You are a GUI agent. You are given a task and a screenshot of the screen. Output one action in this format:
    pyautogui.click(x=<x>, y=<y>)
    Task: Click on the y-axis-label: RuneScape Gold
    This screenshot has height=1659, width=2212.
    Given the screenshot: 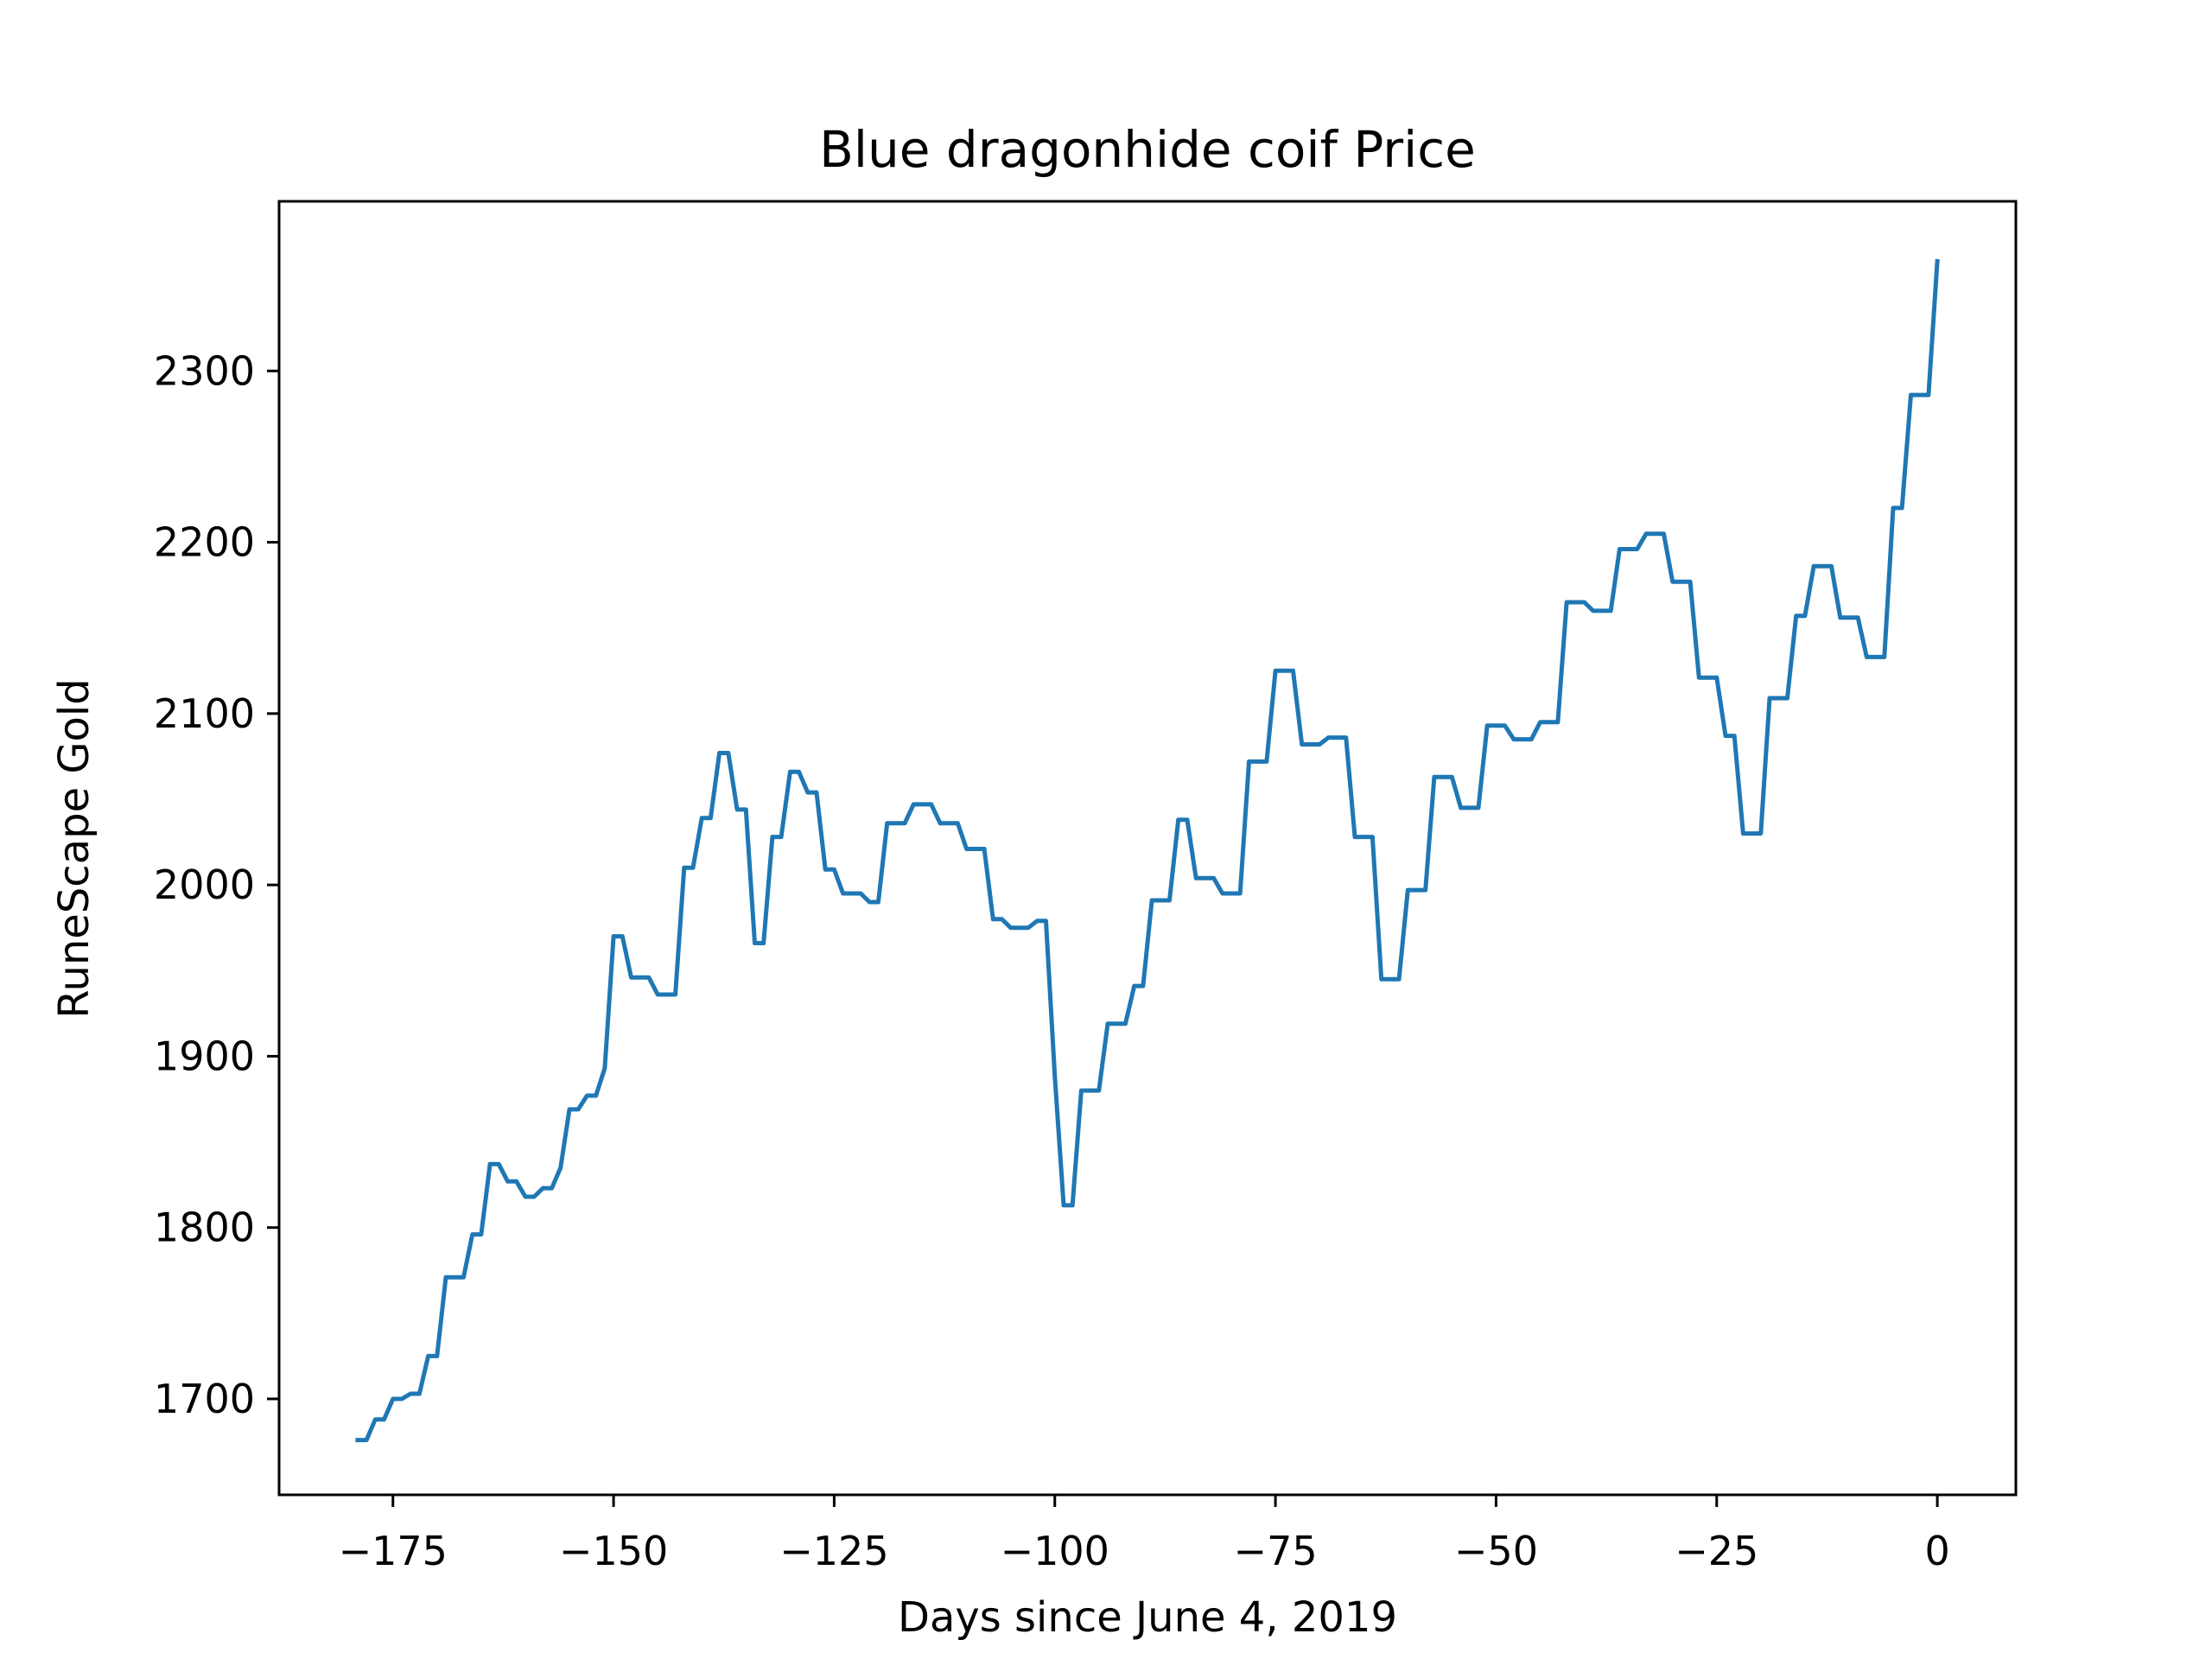 What is the action you would take?
    pyautogui.click(x=74, y=848)
    